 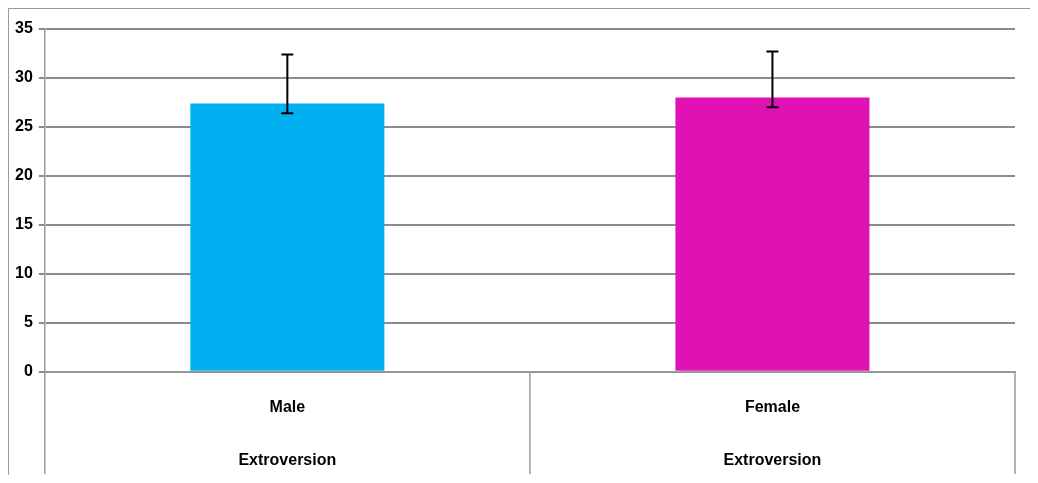 I want to click on y-tick-label: 10, so click(x=24, y=273).